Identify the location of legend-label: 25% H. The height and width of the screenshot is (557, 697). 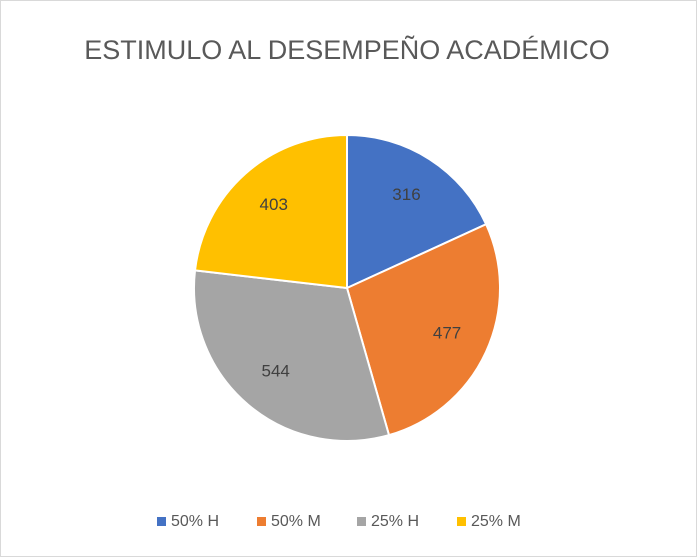
(395, 521).